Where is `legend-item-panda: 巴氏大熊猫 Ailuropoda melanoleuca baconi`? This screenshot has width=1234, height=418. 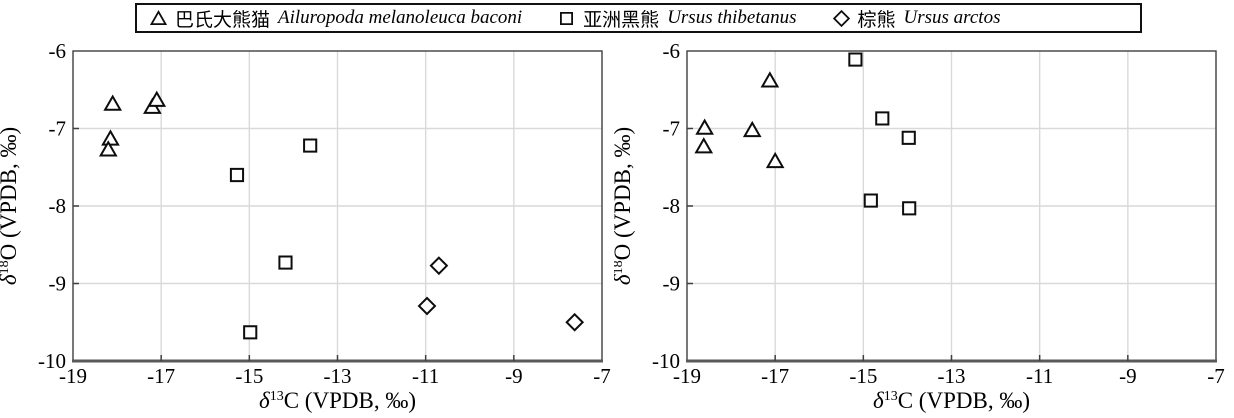
legend-item-panda: 巴氏大熊猫 Ailuropoda melanoleuca baconi is located at coordinates (336, 18).